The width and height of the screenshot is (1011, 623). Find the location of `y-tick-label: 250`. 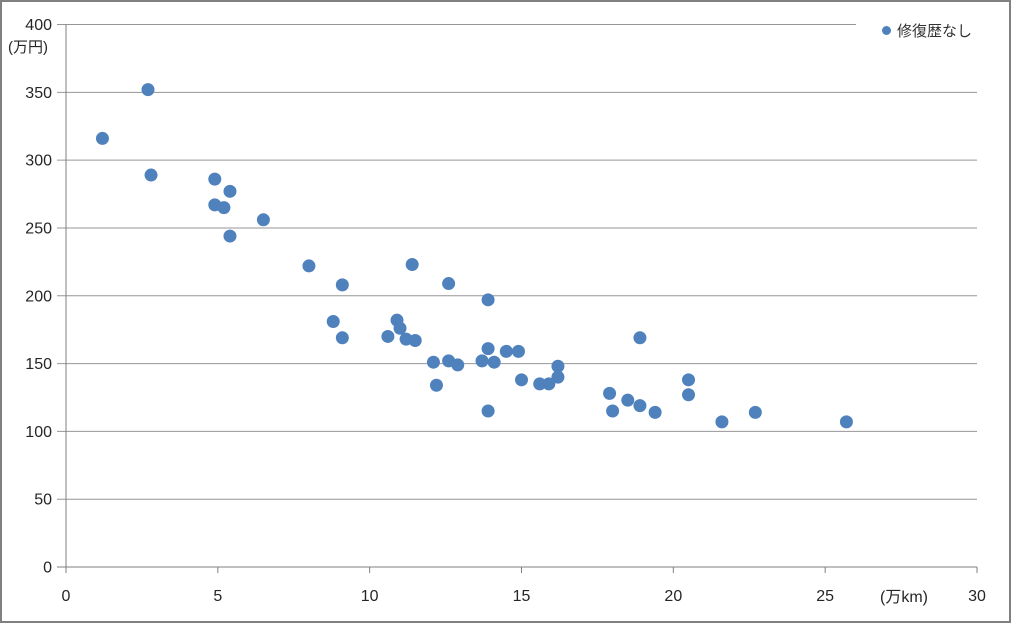

y-tick-label: 250 is located at coordinates (38, 228).